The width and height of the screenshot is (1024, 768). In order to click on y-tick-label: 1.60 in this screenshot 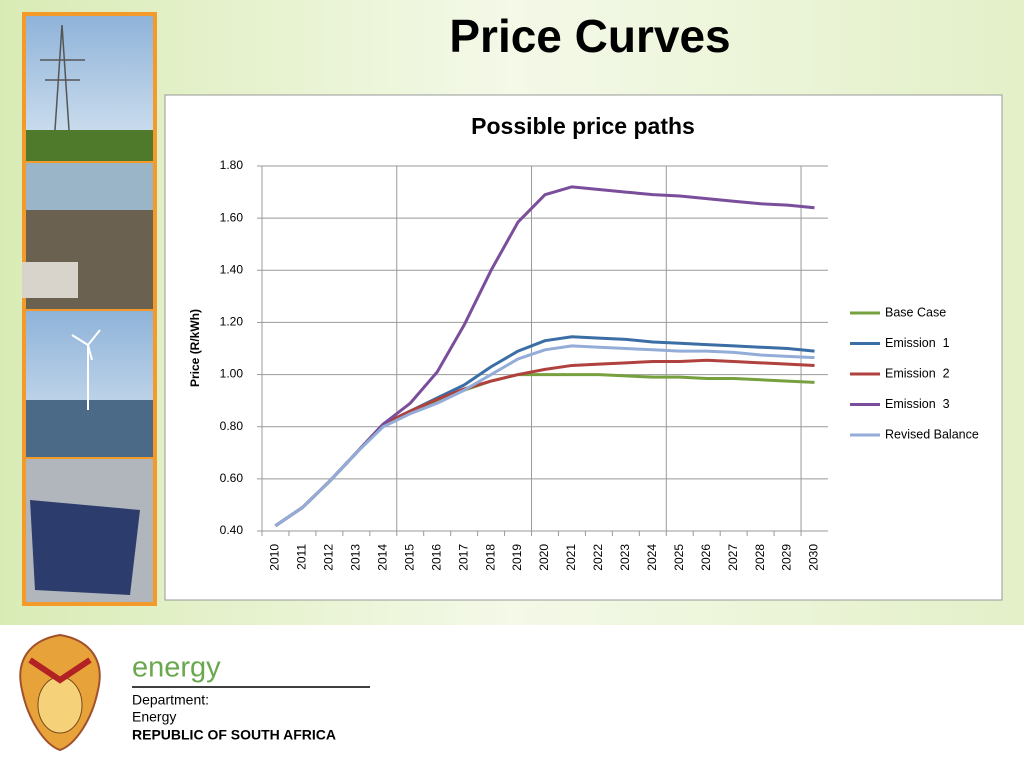, I will do `click(232, 217)`.